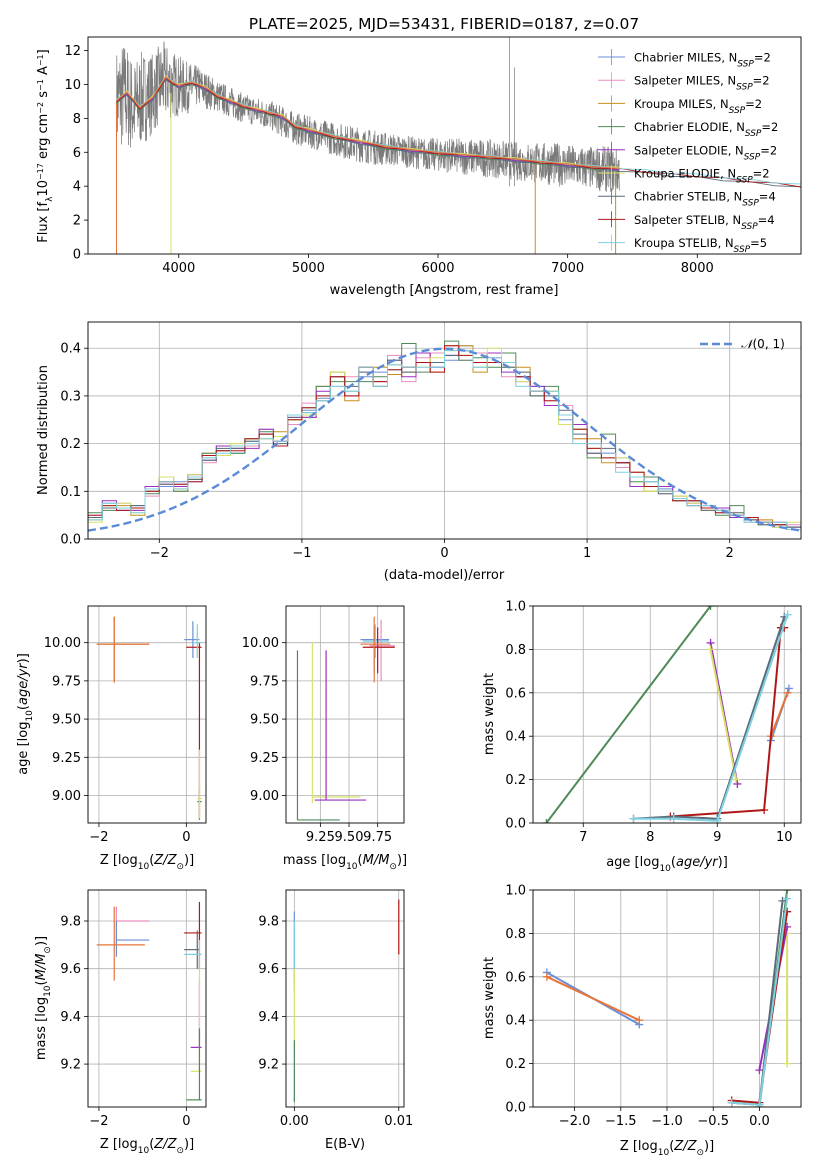  I want to click on y-tick-label: 10.00, so click(62, 643).